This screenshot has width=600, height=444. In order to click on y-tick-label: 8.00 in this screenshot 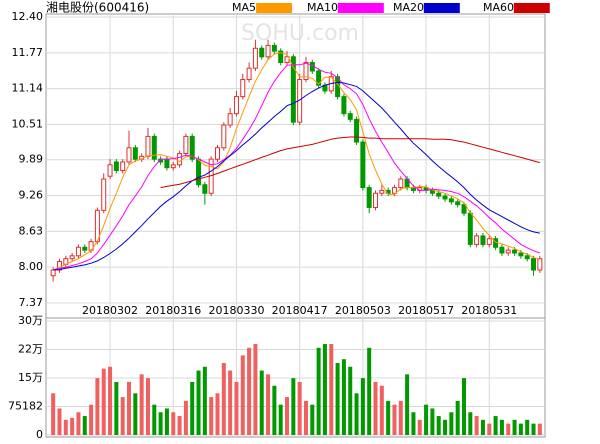, I will do `click(31, 266)`.